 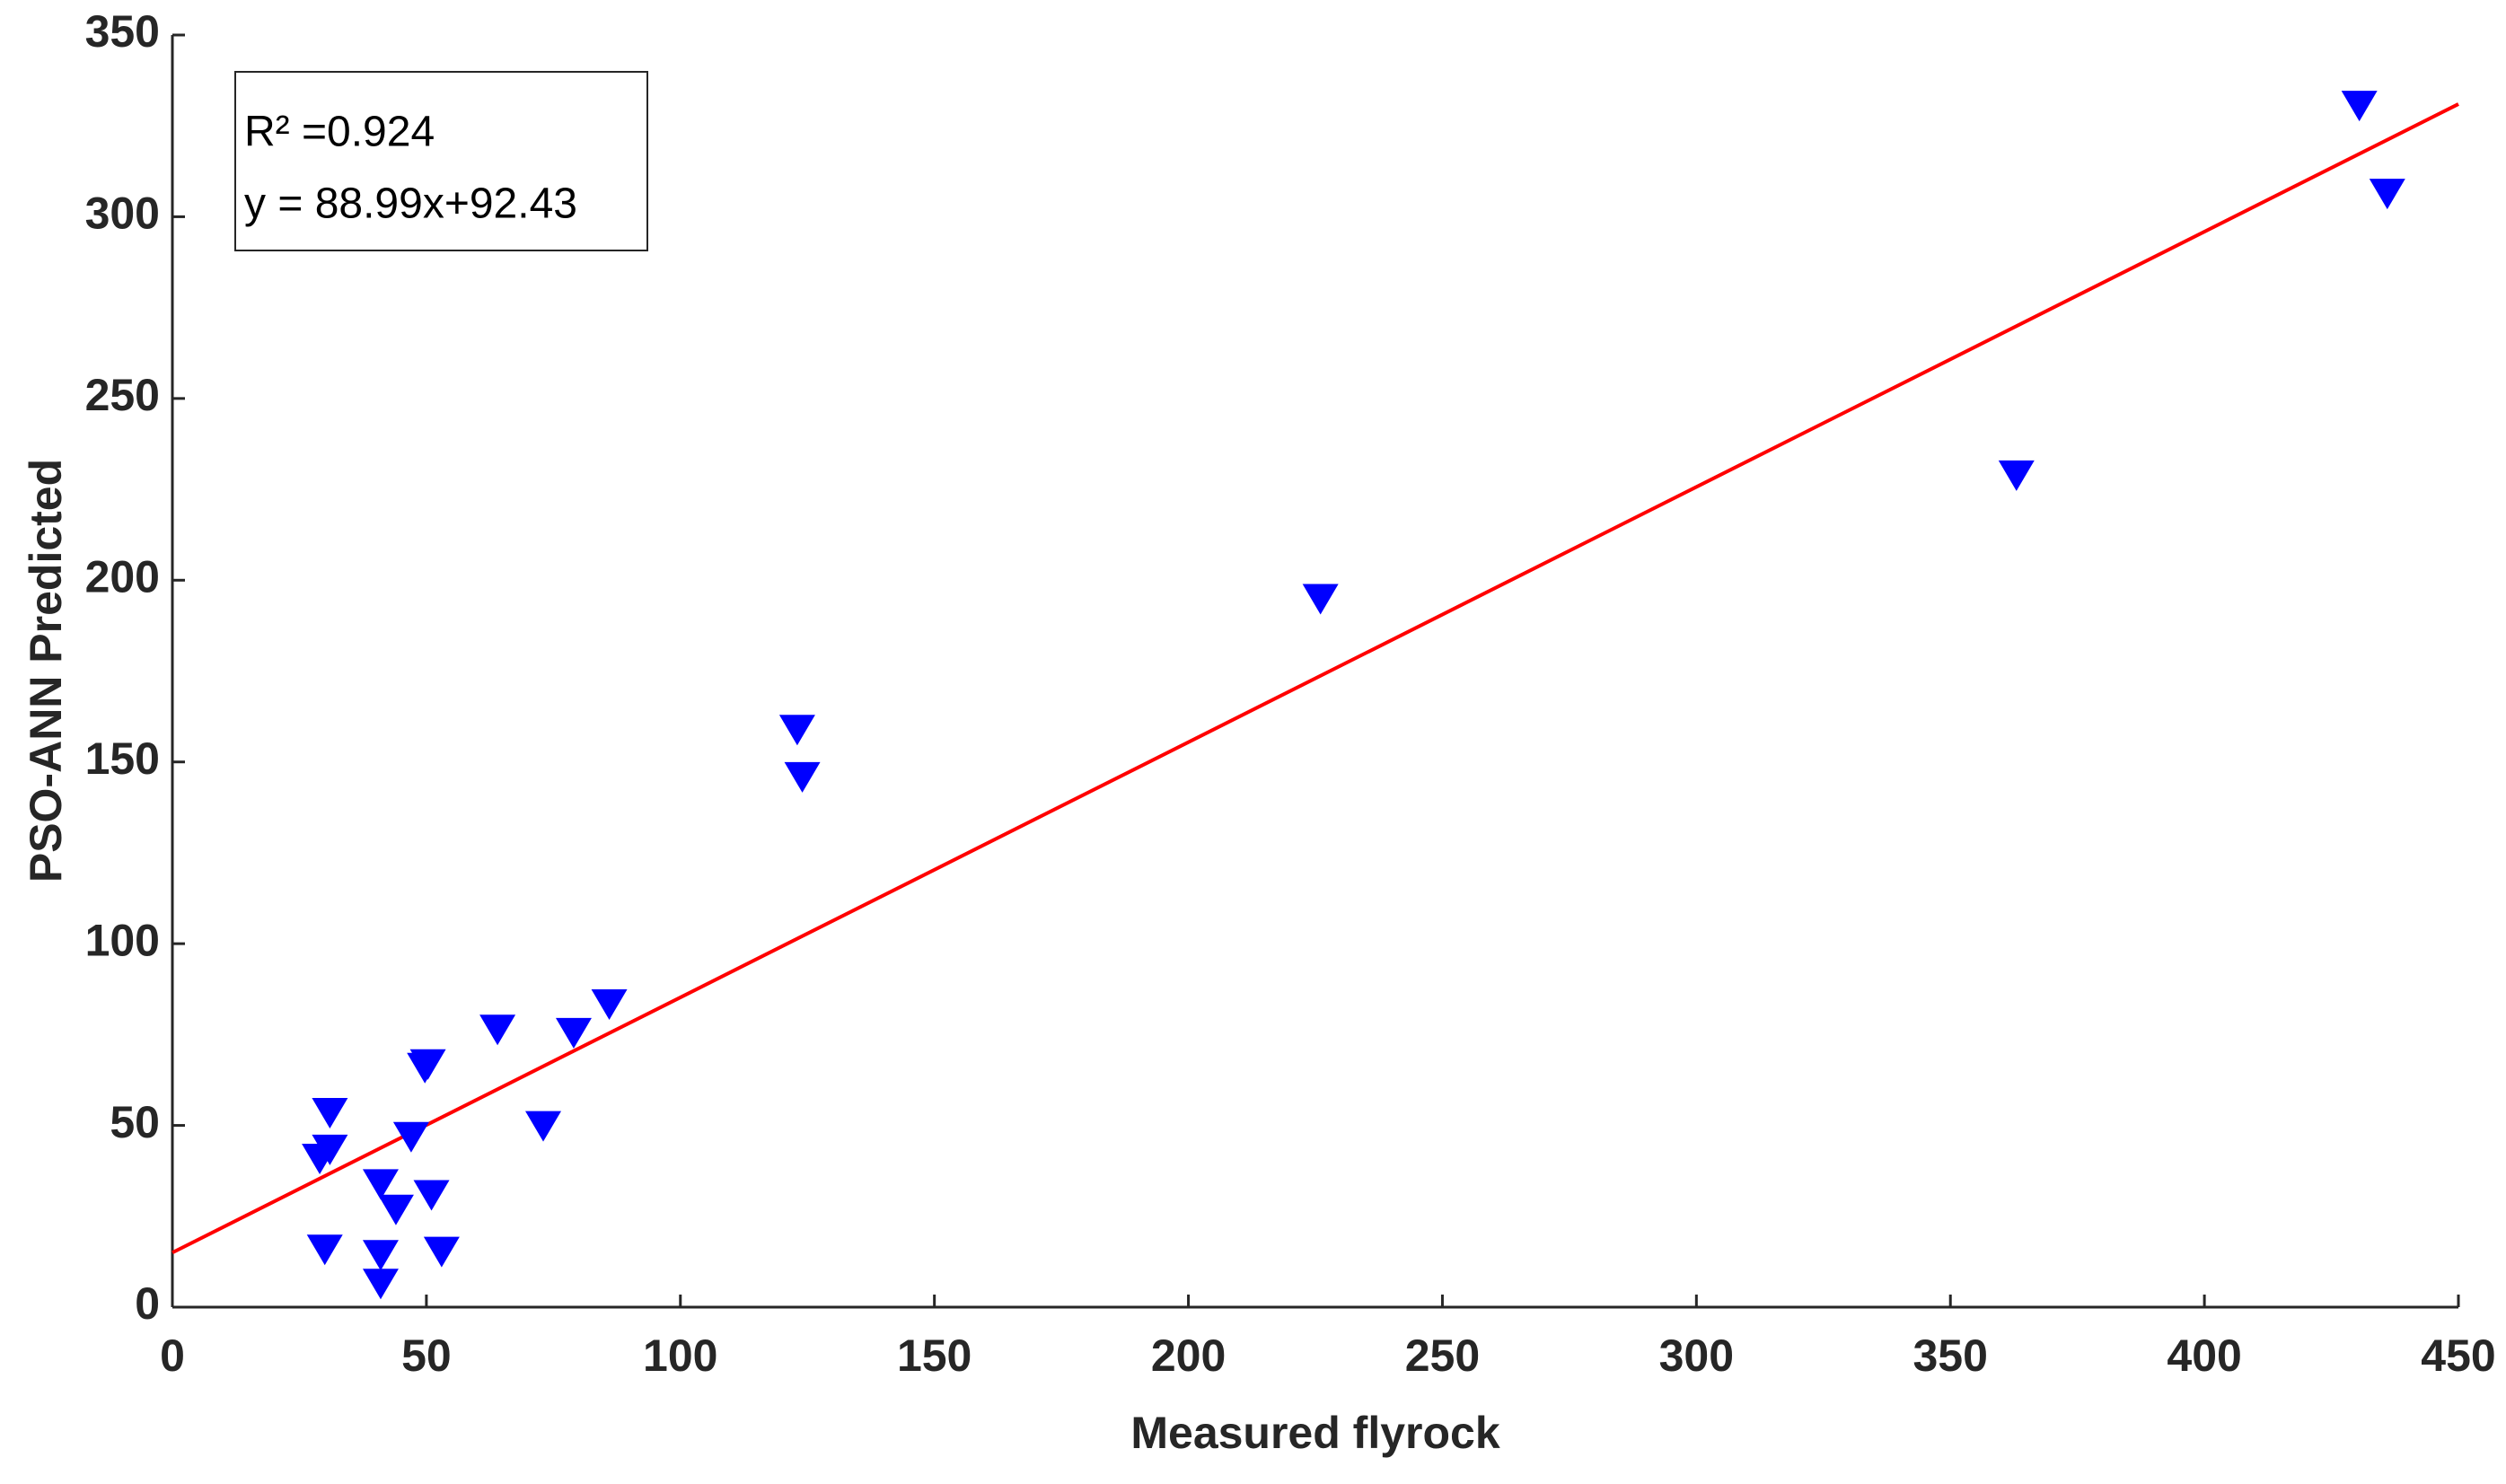 What do you see at coordinates (1950, 1355) in the screenshot?
I see `x-tick-label: 350` at bounding box center [1950, 1355].